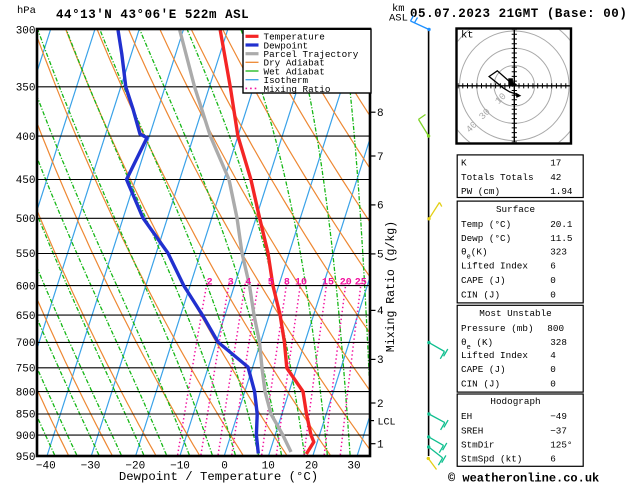 The height and width of the screenshot is (486, 629). Describe the element at coordinates (380, 446) in the screenshot. I see `svg-text: 1` at that location.